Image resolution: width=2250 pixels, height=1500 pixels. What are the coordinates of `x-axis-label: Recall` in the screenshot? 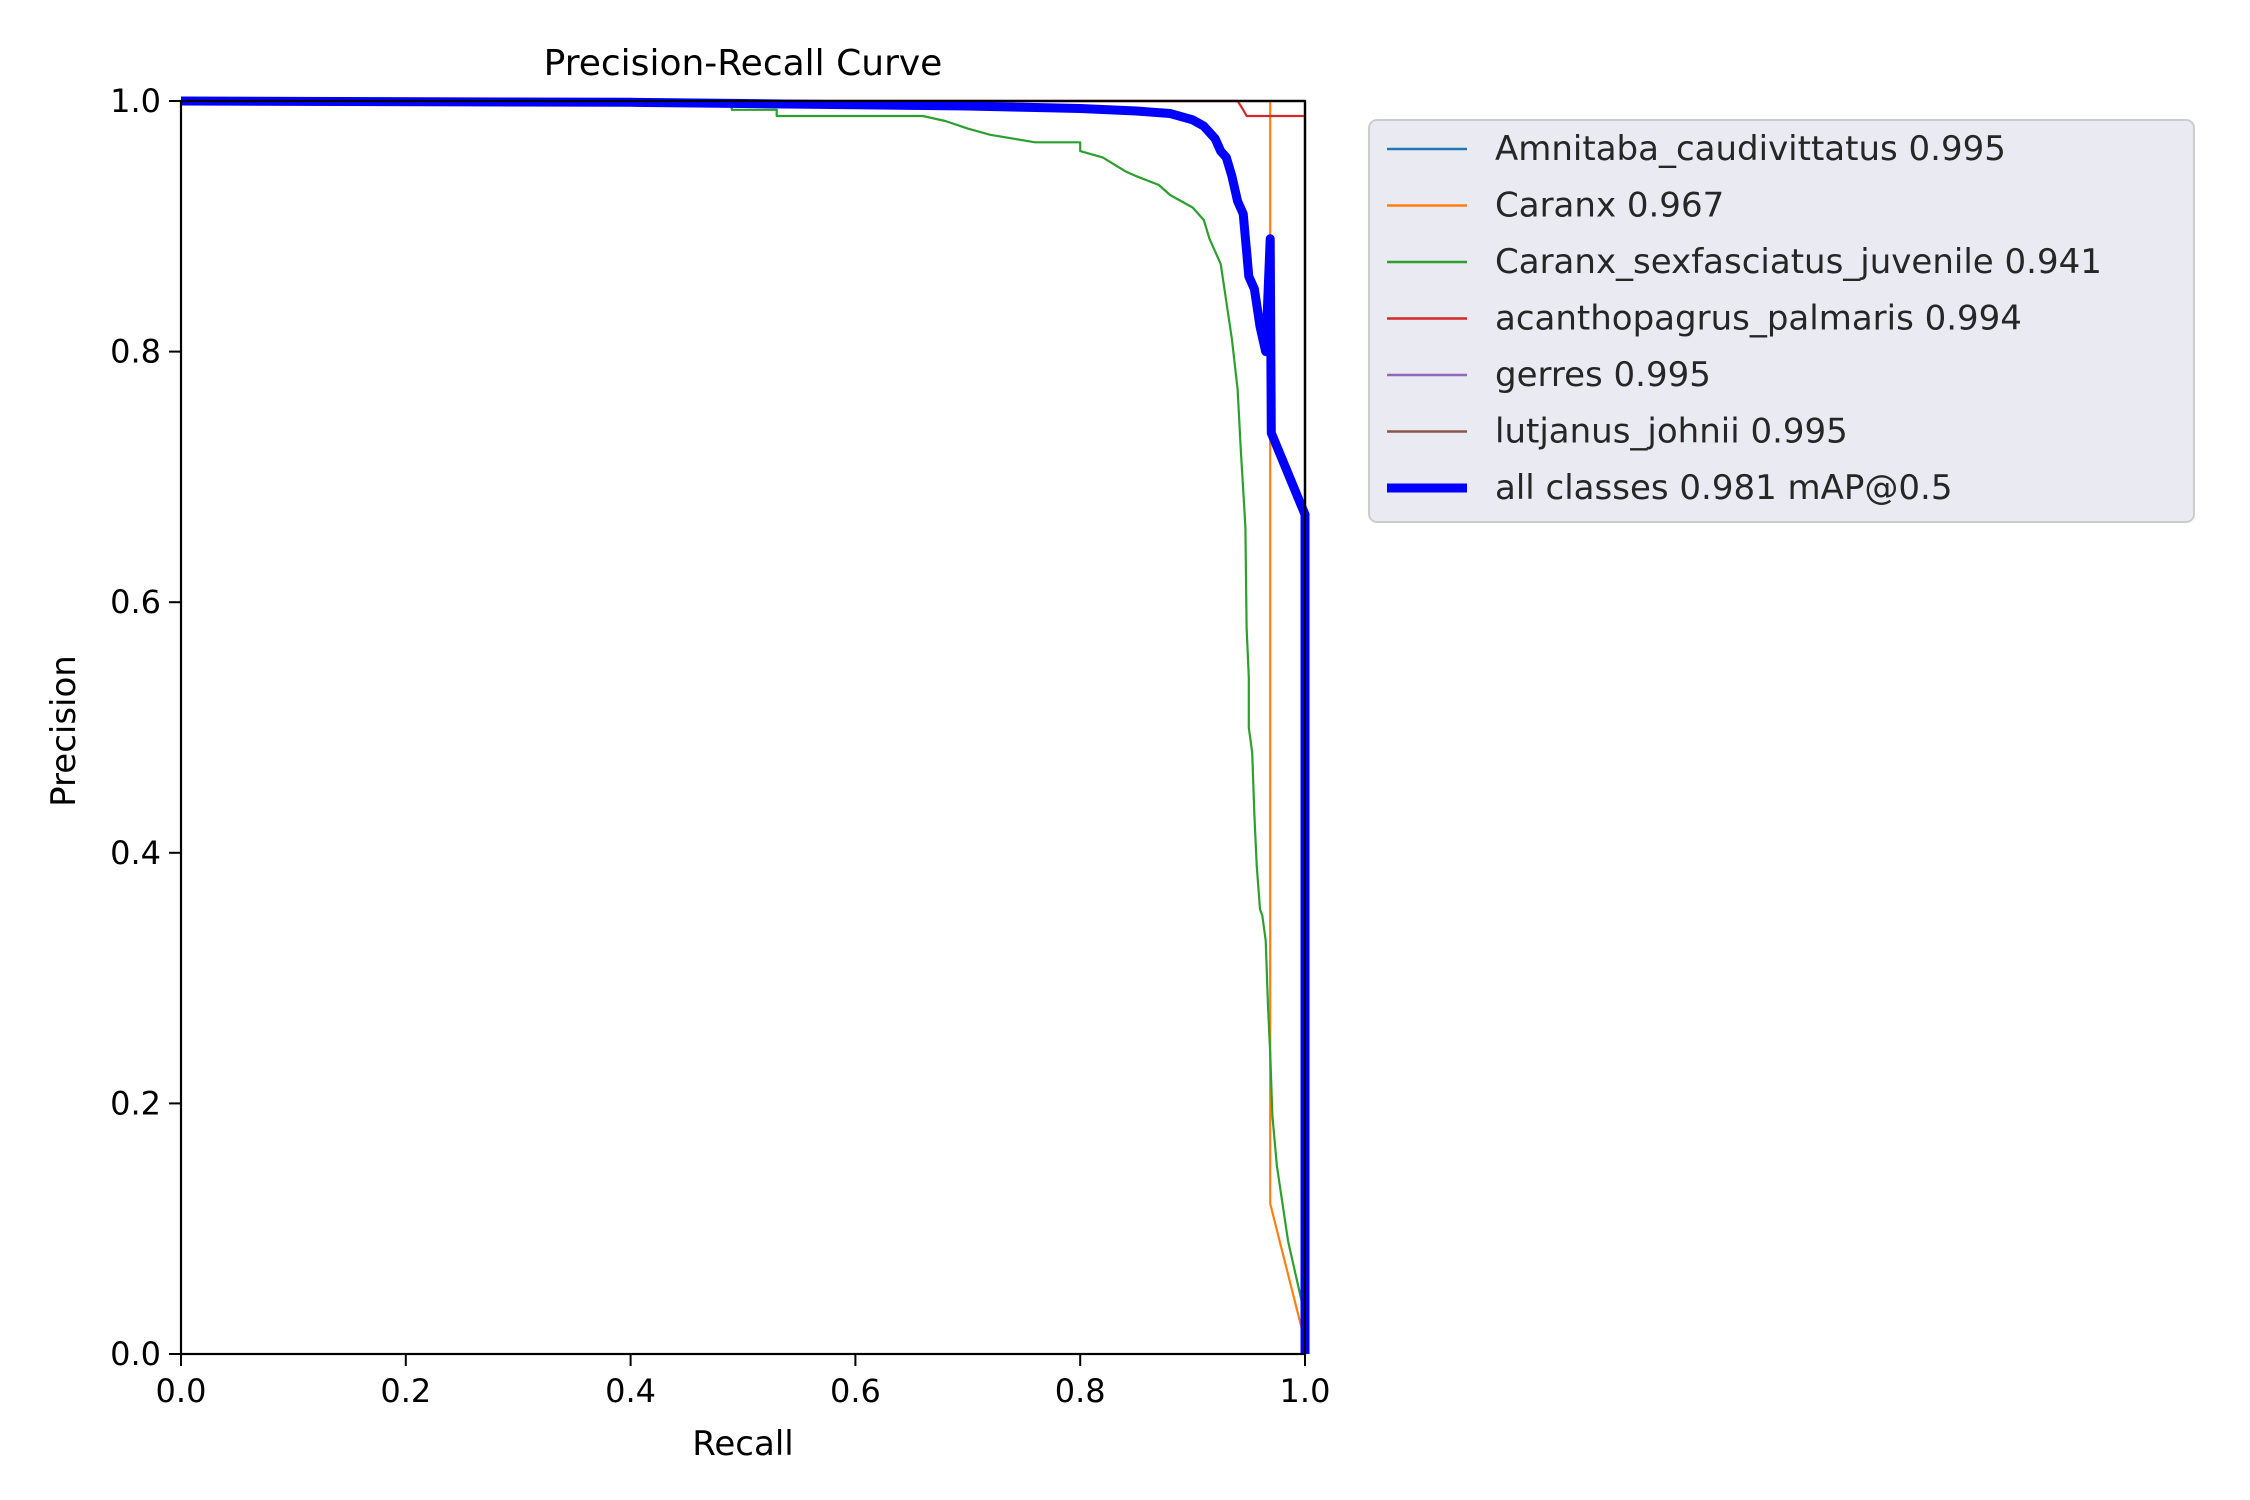 It's located at (742, 1444).